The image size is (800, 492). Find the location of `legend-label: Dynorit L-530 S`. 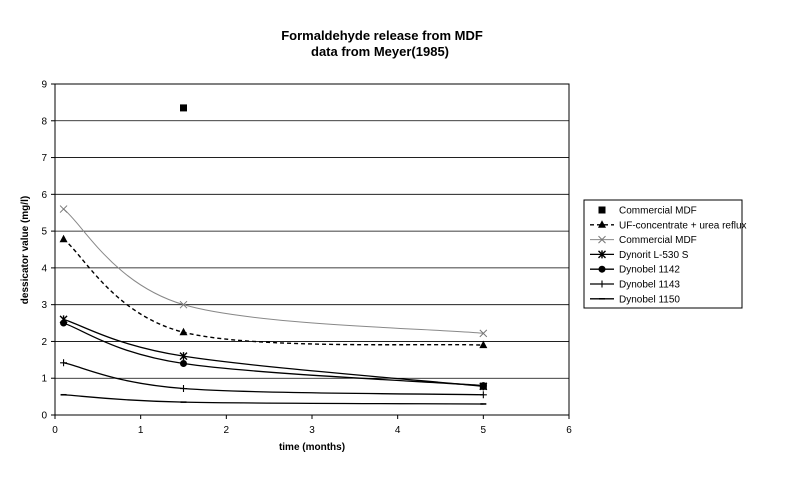

legend-label: Dynorit L-530 S is located at coordinates (654, 255).